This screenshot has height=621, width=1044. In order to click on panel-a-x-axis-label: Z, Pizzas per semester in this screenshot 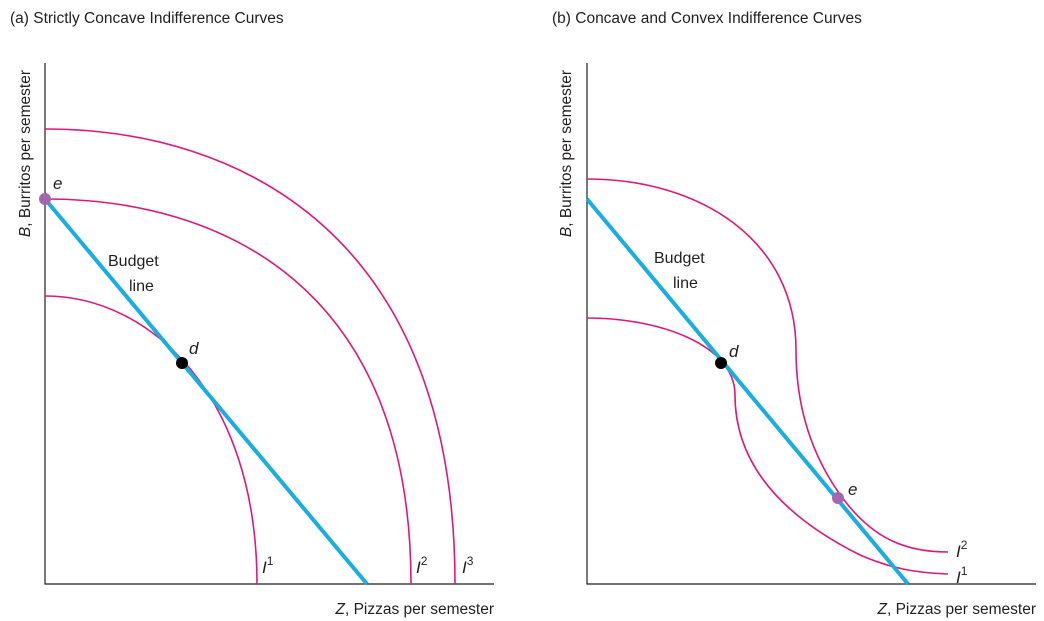, I will do `click(415, 609)`.